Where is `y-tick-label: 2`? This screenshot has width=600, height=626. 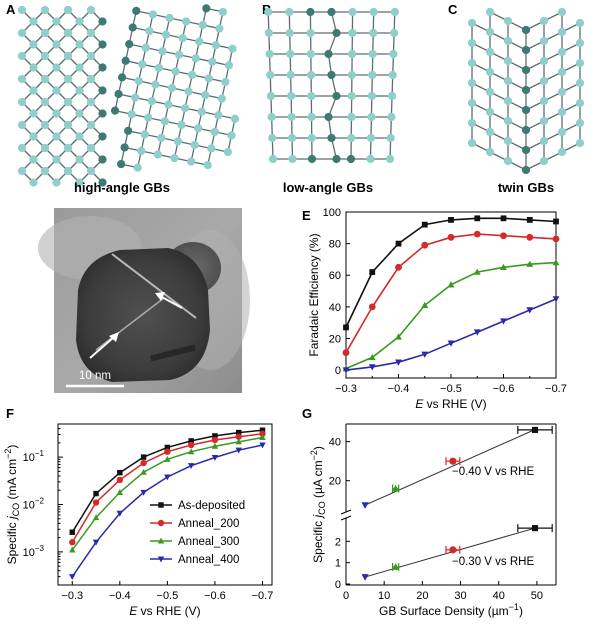 y-tick-label: 2 is located at coordinates (338, 542).